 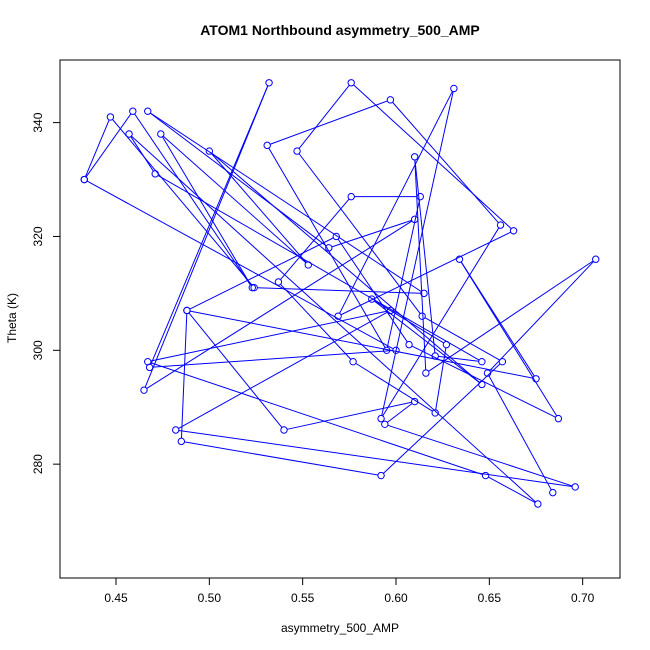 What do you see at coordinates (38, 236) in the screenshot?
I see `y-tick-label: 320` at bounding box center [38, 236].